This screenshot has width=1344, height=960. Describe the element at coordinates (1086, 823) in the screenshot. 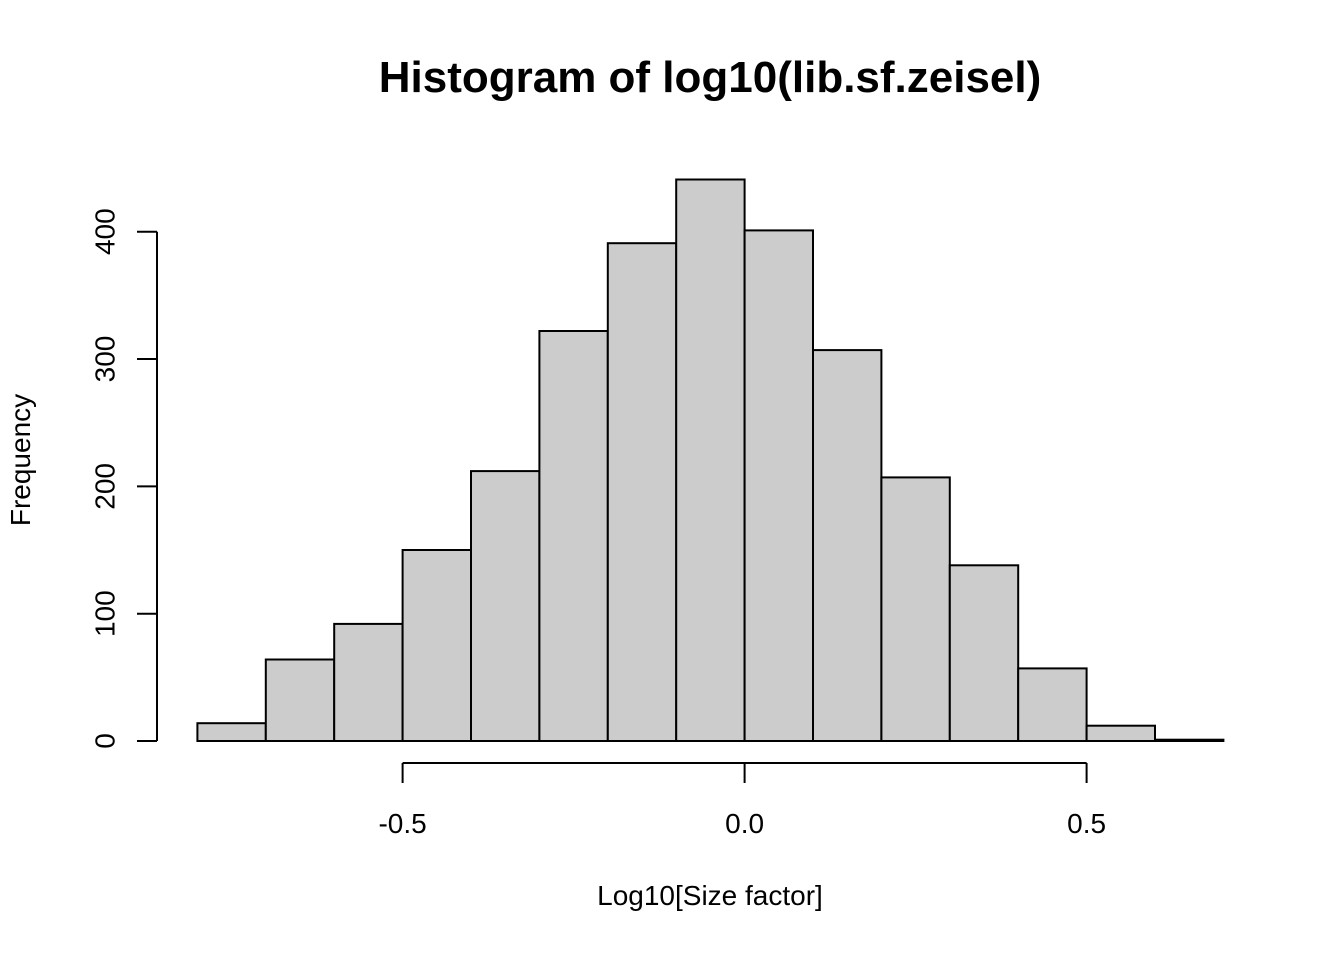

I see `x-tick-label: 0.5` at that location.